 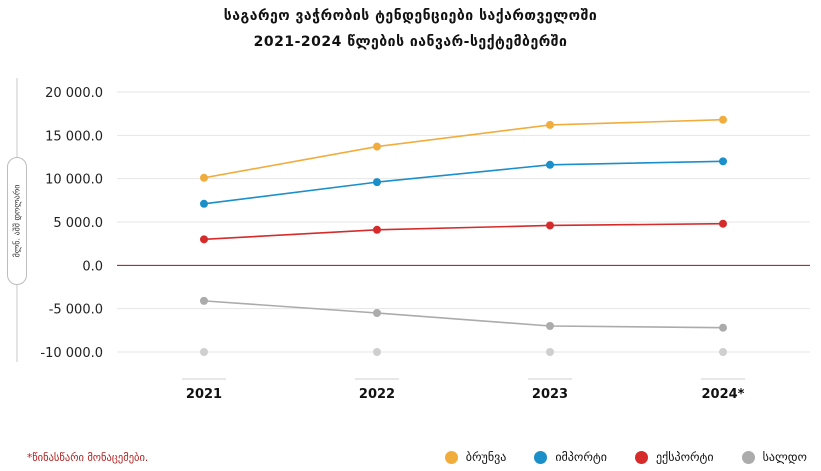 What do you see at coordinates (550, 394) in the screenshot?
I see `x-tick-label: 2023` at bounding box center [550, 394].